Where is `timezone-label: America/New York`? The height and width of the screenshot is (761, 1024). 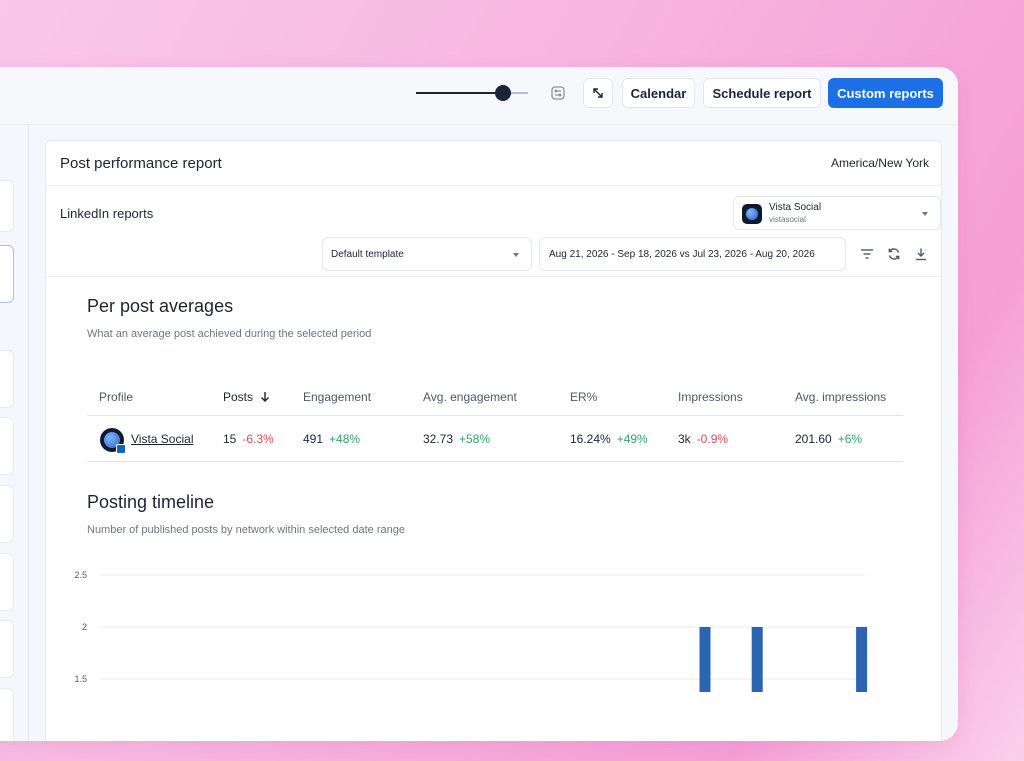 timezone-label: America/New York is located at coordinates (879, 163).